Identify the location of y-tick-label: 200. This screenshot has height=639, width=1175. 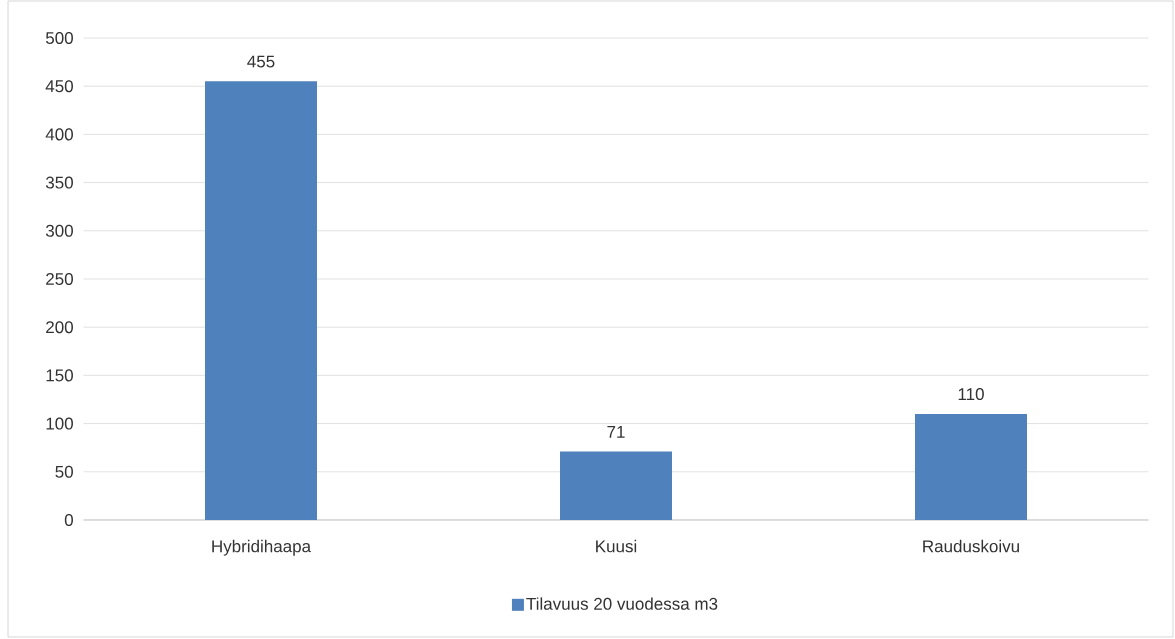
(59, 327).